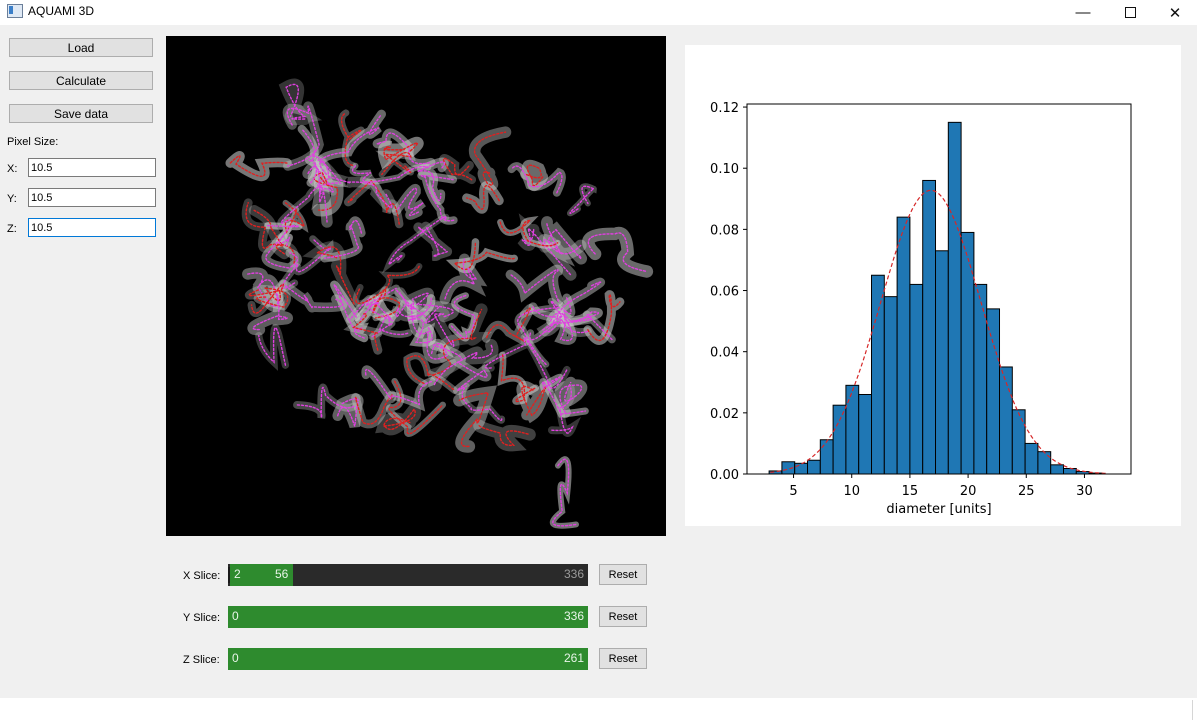 This screenshot has height=722, width=1197. Describe the element at coordinates (81, 47) in the screenshot. I see `load-button: Load` at that location.